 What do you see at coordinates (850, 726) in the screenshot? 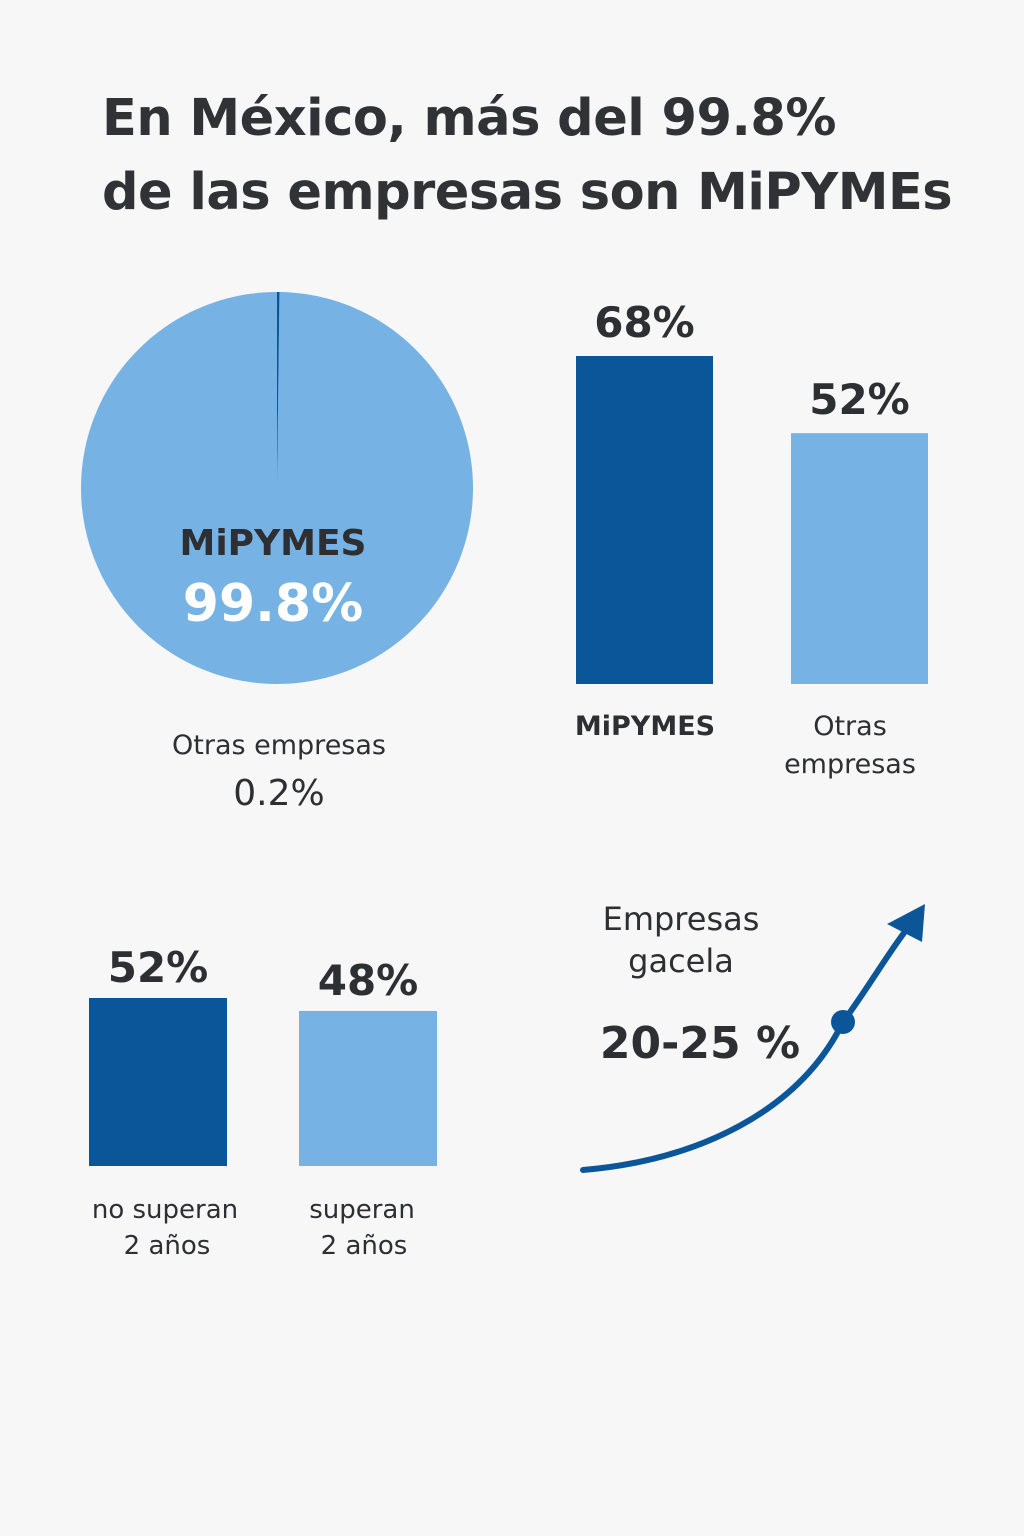
I see `bar-category-label-otras: Otras` at bounding box center [850, 726].